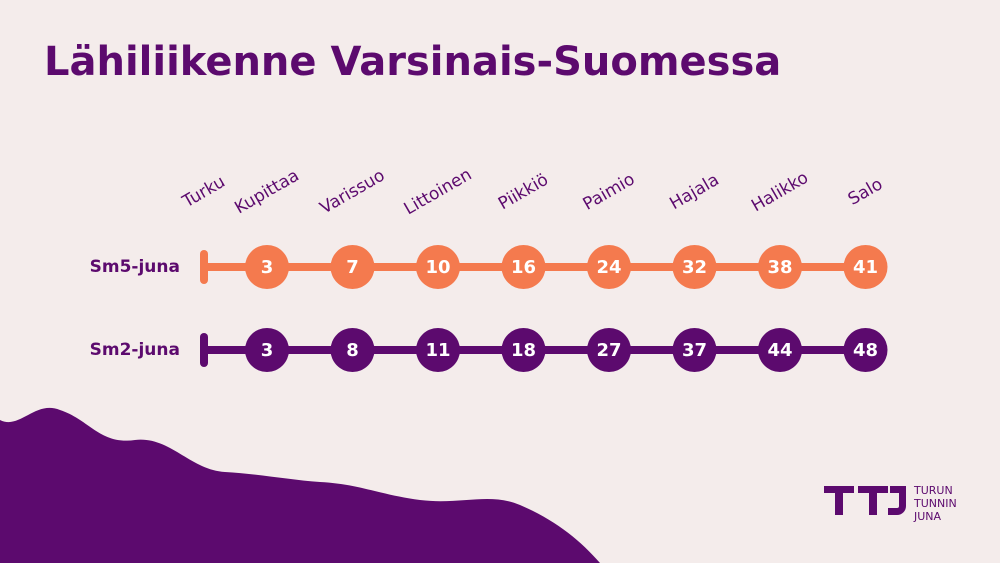 Image resolution: width=1000 pixels, height=563 pixels. Describe the element at coordinates (933, 490) in the screenshot. I see `logo-line: TURUN` at that location.